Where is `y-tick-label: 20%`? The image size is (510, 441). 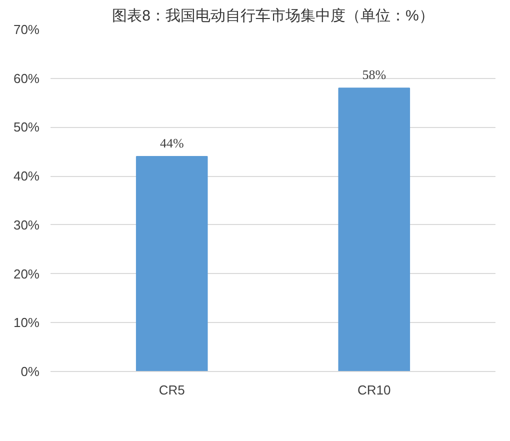 y-tick-label: 20% is located at coordinates (26, 274).